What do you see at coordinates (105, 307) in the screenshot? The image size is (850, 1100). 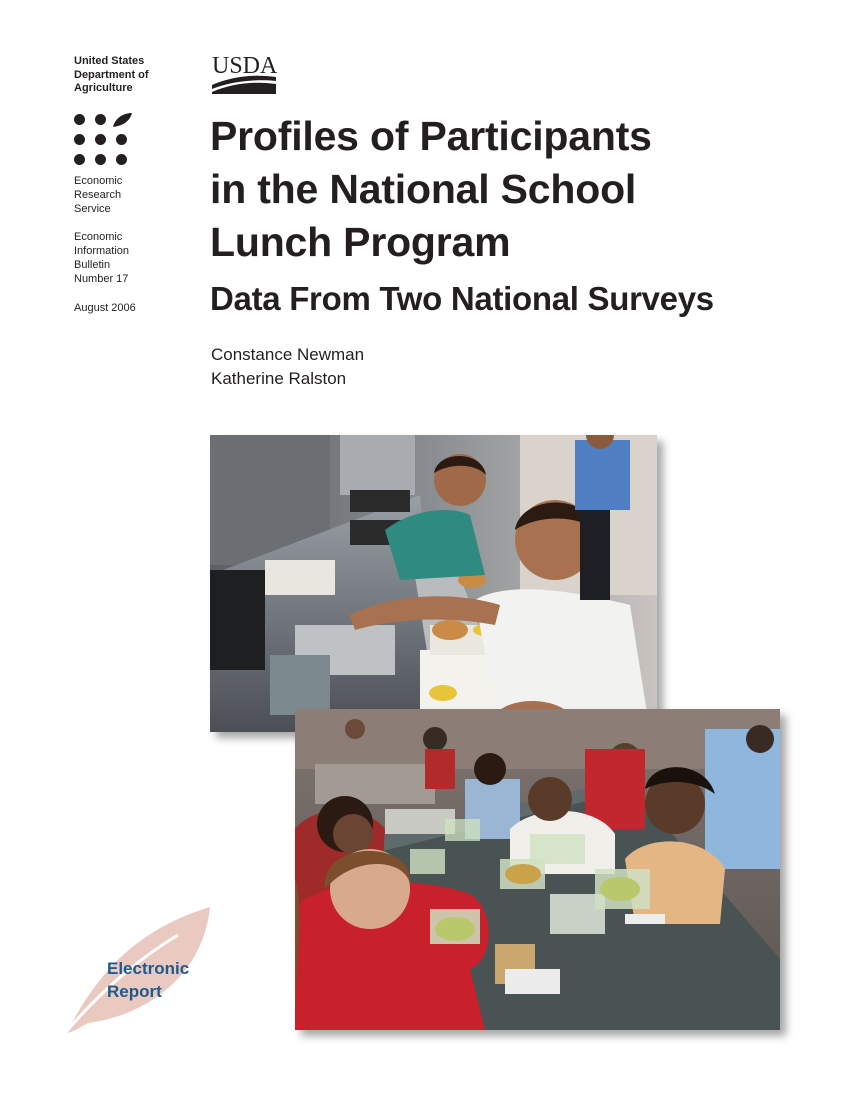 I see `publication-date: August 2006` at bounding box center [105, 307].